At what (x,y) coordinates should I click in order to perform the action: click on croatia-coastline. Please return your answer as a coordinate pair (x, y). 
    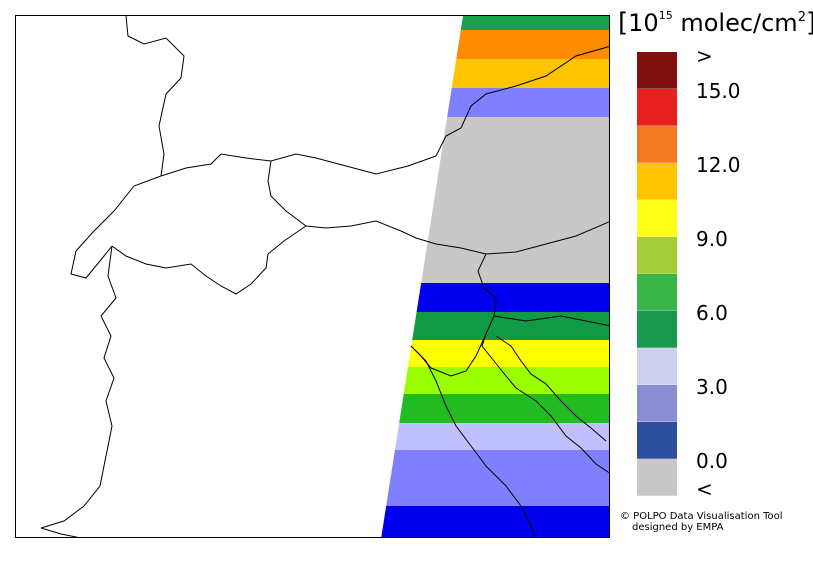
    Looking at the image, I should click on (551, 388).